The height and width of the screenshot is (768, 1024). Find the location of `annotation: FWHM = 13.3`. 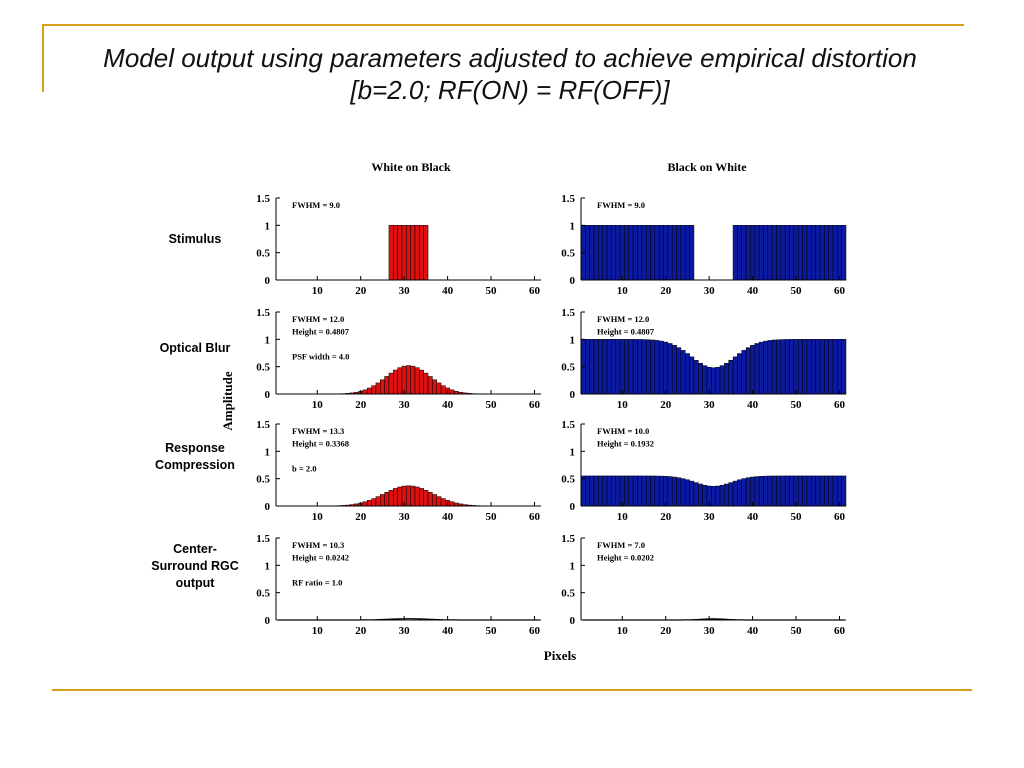

annotation: FWHM = 13.3 is located at coordinates (318, 431).